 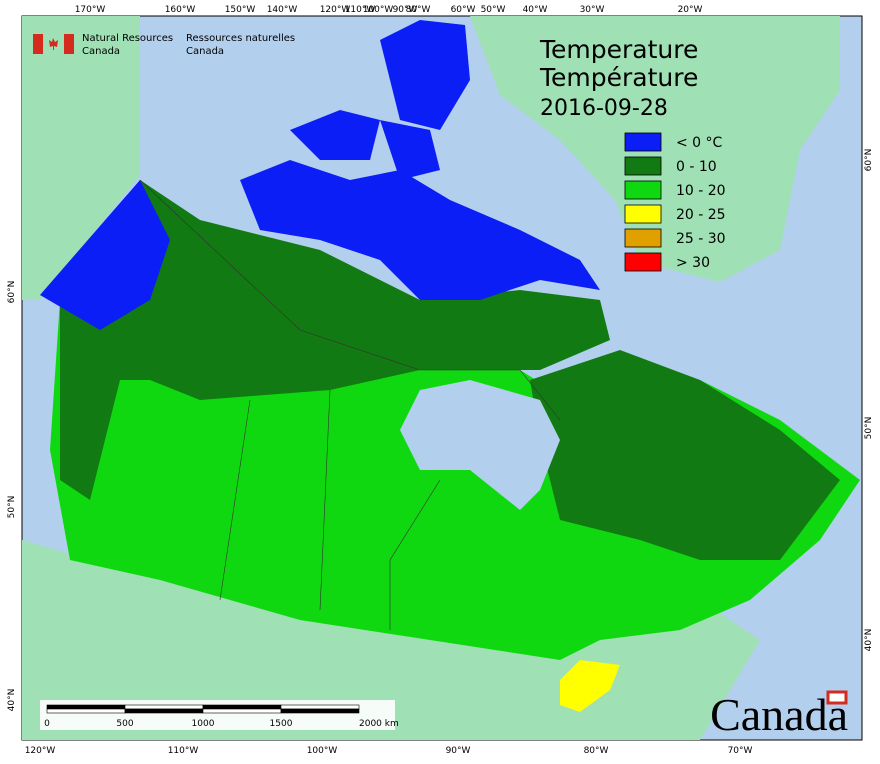 I want to click on scale-bar: 0 500 1000 1500 2000 km, so click(x=219, y=715).